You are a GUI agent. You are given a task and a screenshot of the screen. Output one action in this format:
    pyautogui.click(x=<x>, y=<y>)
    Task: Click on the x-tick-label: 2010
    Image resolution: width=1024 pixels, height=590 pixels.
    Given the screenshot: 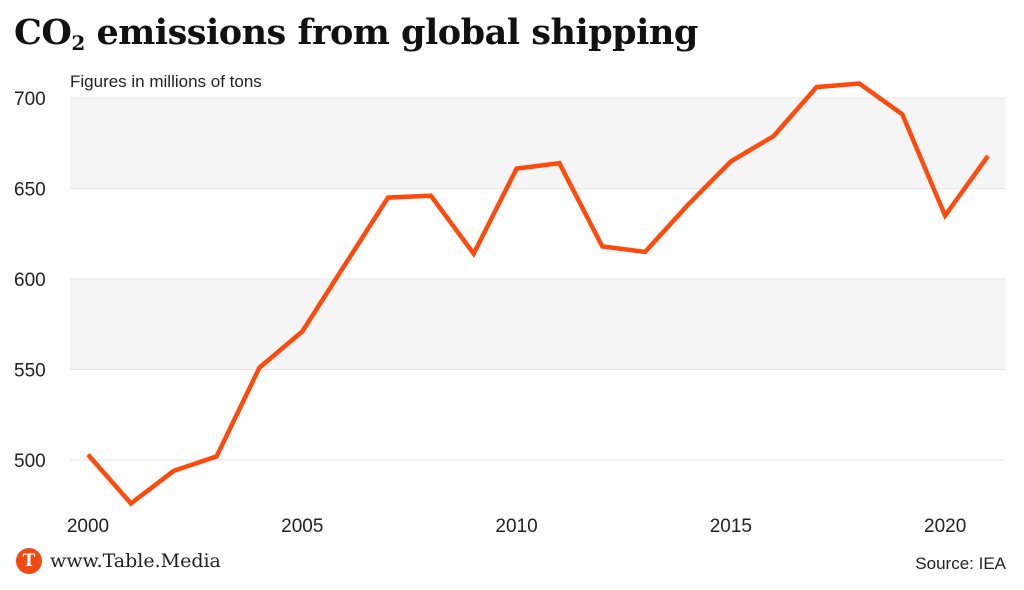 What is the action you would take?
    pyautogui.click(x=516, y=526)
    